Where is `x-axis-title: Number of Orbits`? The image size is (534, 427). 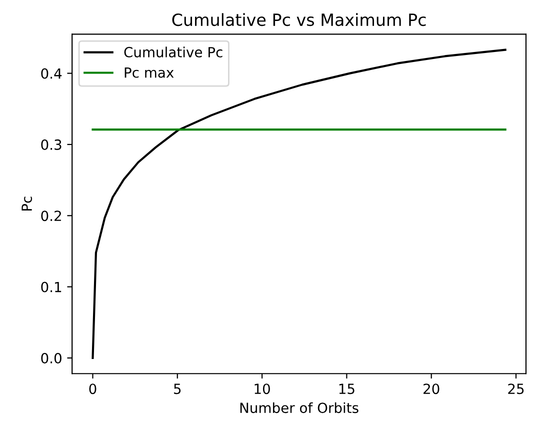 x-axis-title: Number of Orbits is located at coordinates (299, 408).